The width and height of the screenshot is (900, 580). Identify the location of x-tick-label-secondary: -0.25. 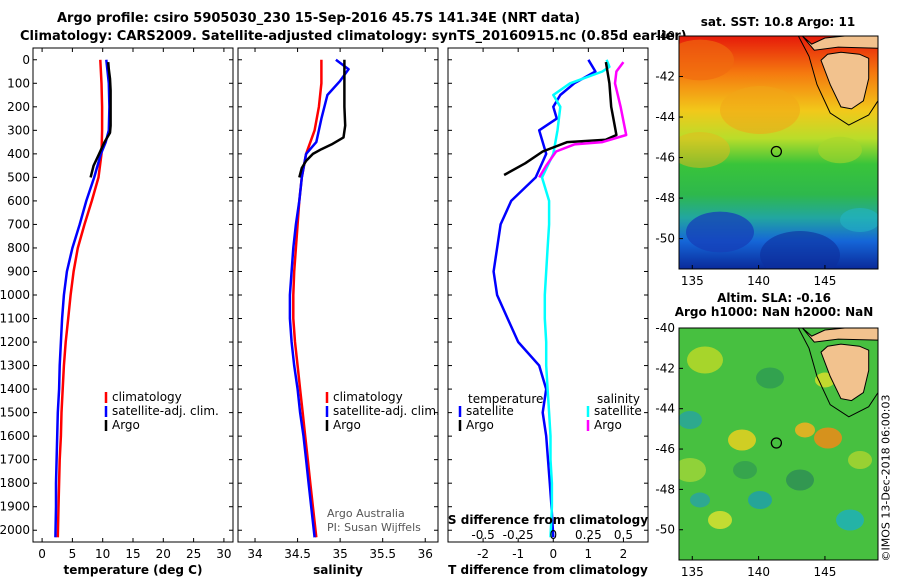
(518, 535).